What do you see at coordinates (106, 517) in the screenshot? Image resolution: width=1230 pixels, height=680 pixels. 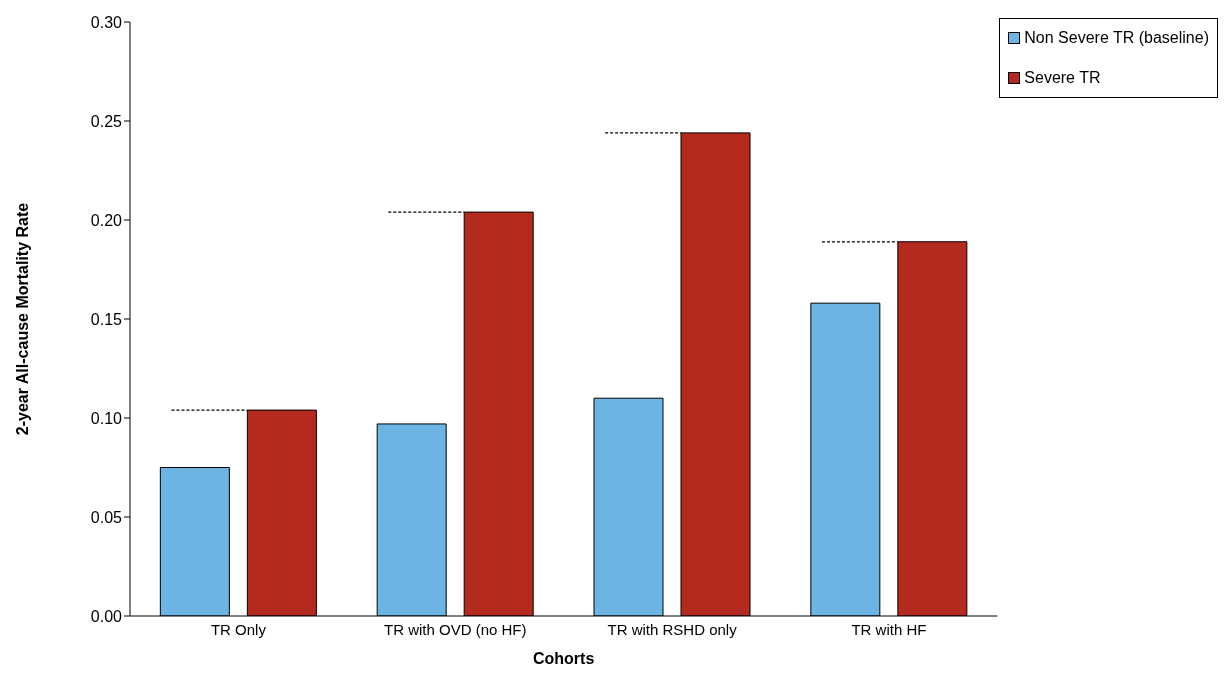 I see `y-tick-label: 0.05` at bounding box center [106, 517].